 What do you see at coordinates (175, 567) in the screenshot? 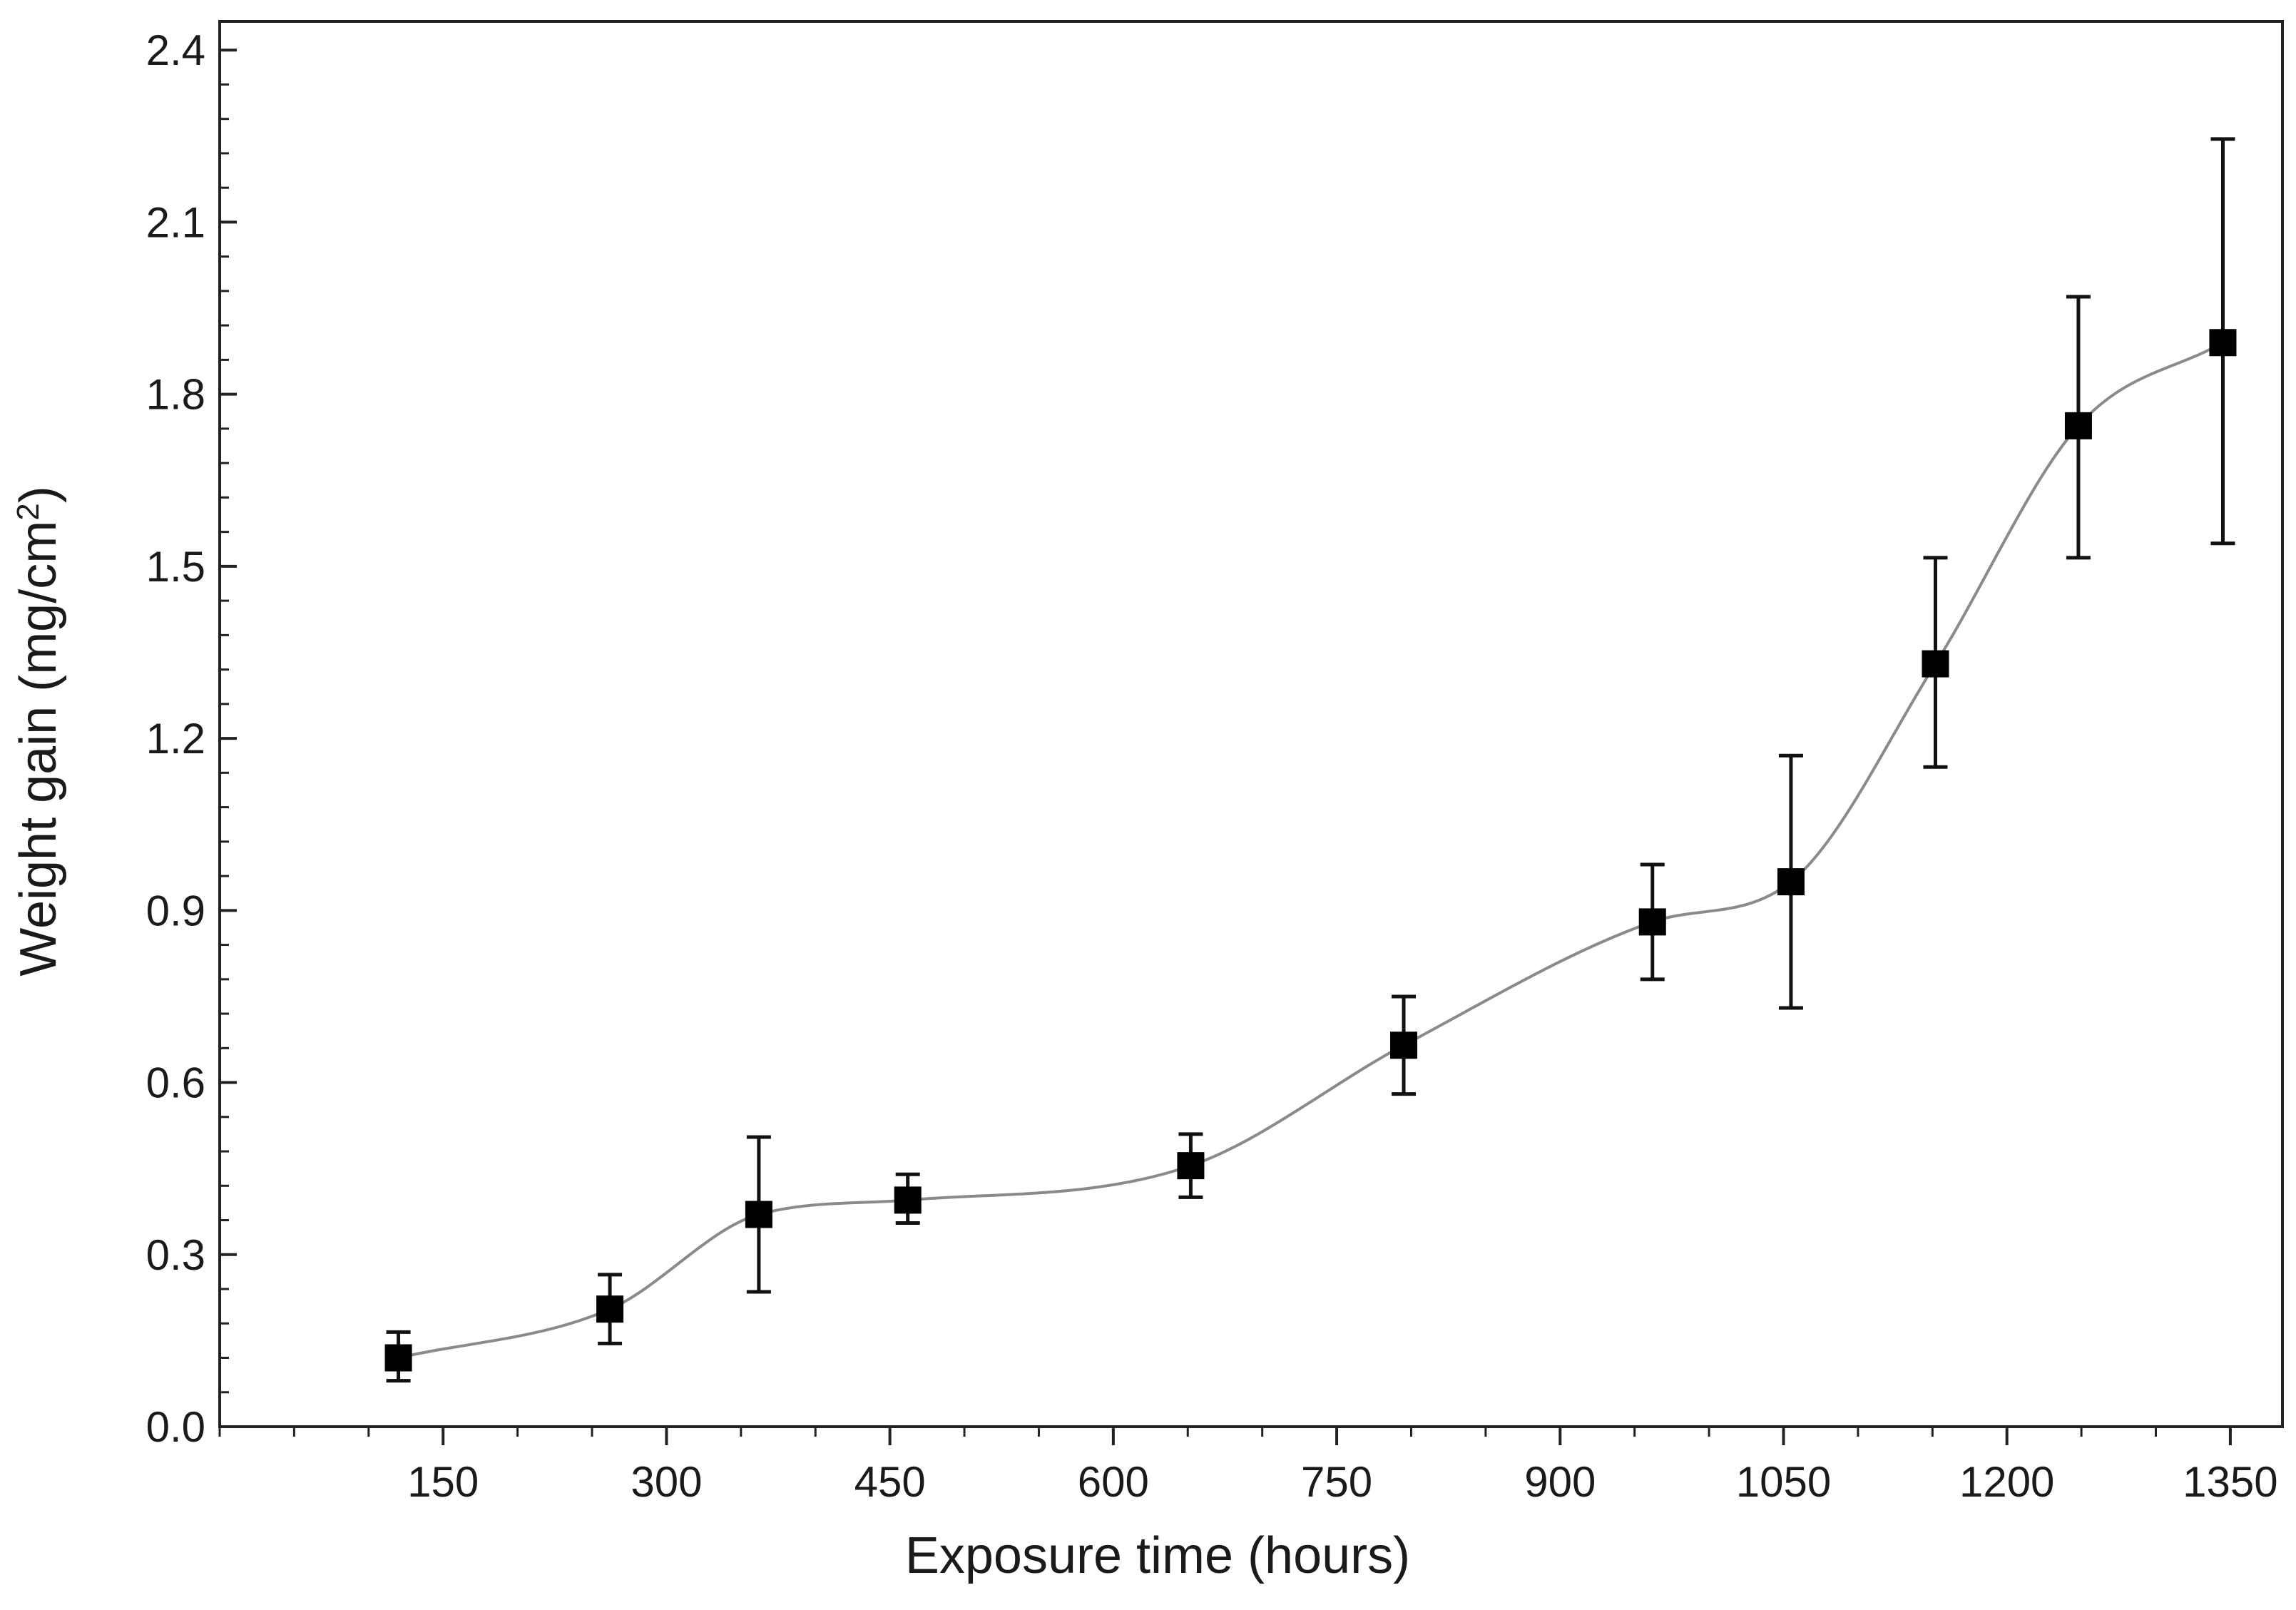
I see `y-tick-label: 1.5` at bounding box center [175, 567].